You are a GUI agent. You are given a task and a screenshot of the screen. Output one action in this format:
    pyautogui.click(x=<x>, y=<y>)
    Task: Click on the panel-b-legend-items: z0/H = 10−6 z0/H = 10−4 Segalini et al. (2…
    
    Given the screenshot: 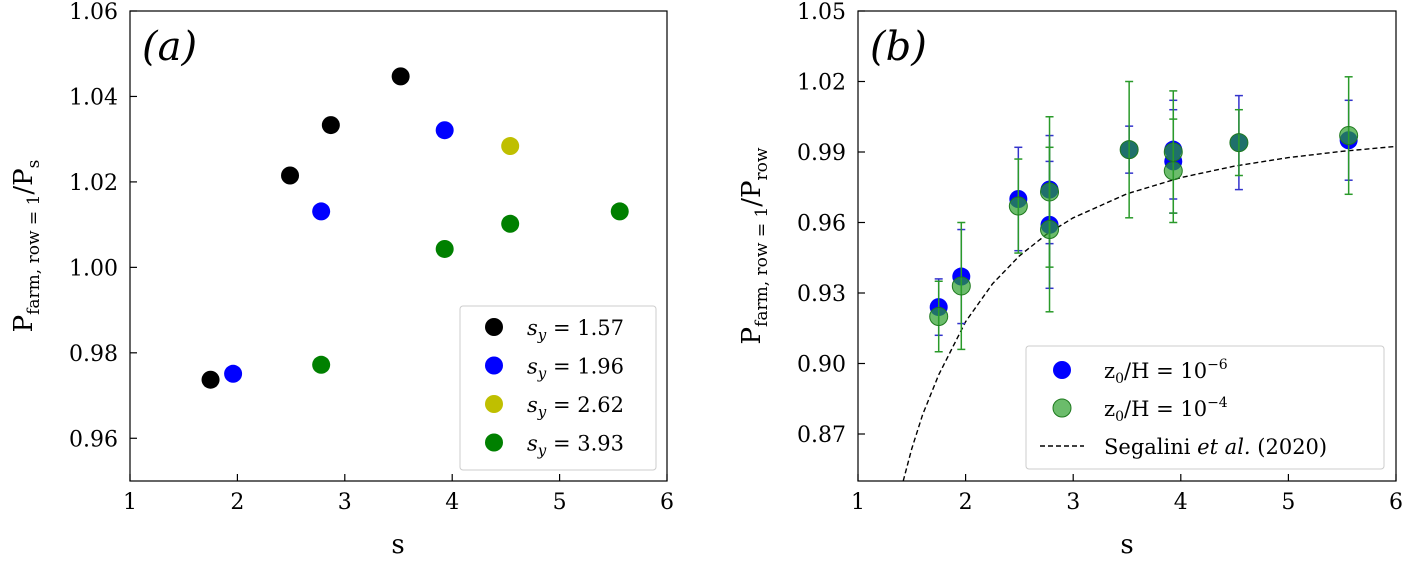 What is the action you would take?
    pyautogui.click(x=1183, y=408)
    